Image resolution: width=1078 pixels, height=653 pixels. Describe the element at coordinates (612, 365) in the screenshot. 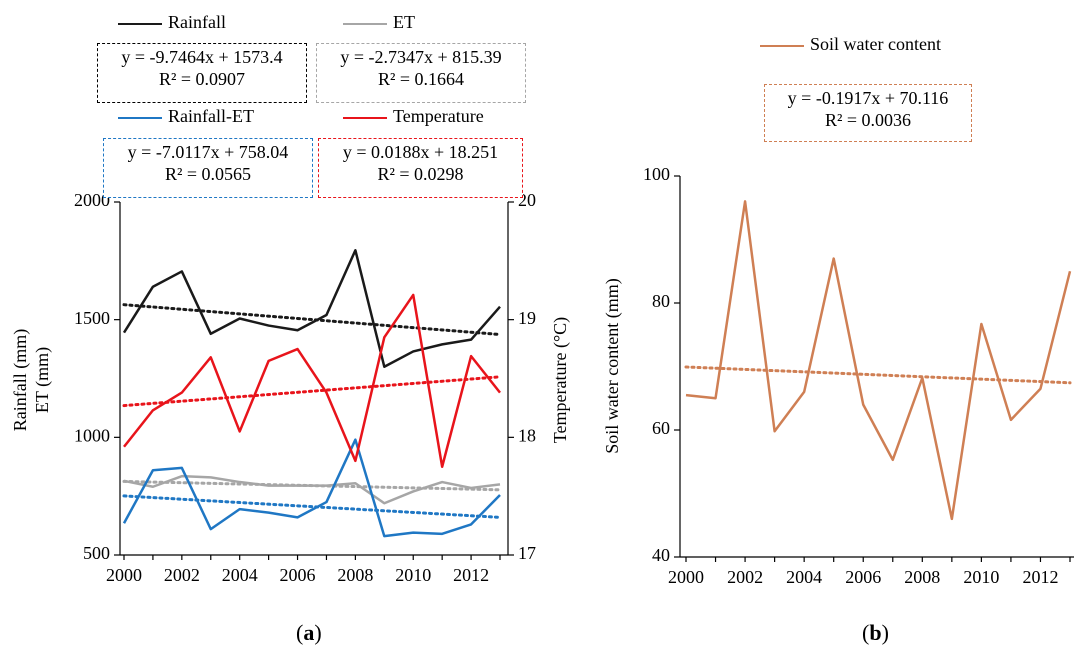

I see `y-axis-title: Soil water content (mm)` at that location.